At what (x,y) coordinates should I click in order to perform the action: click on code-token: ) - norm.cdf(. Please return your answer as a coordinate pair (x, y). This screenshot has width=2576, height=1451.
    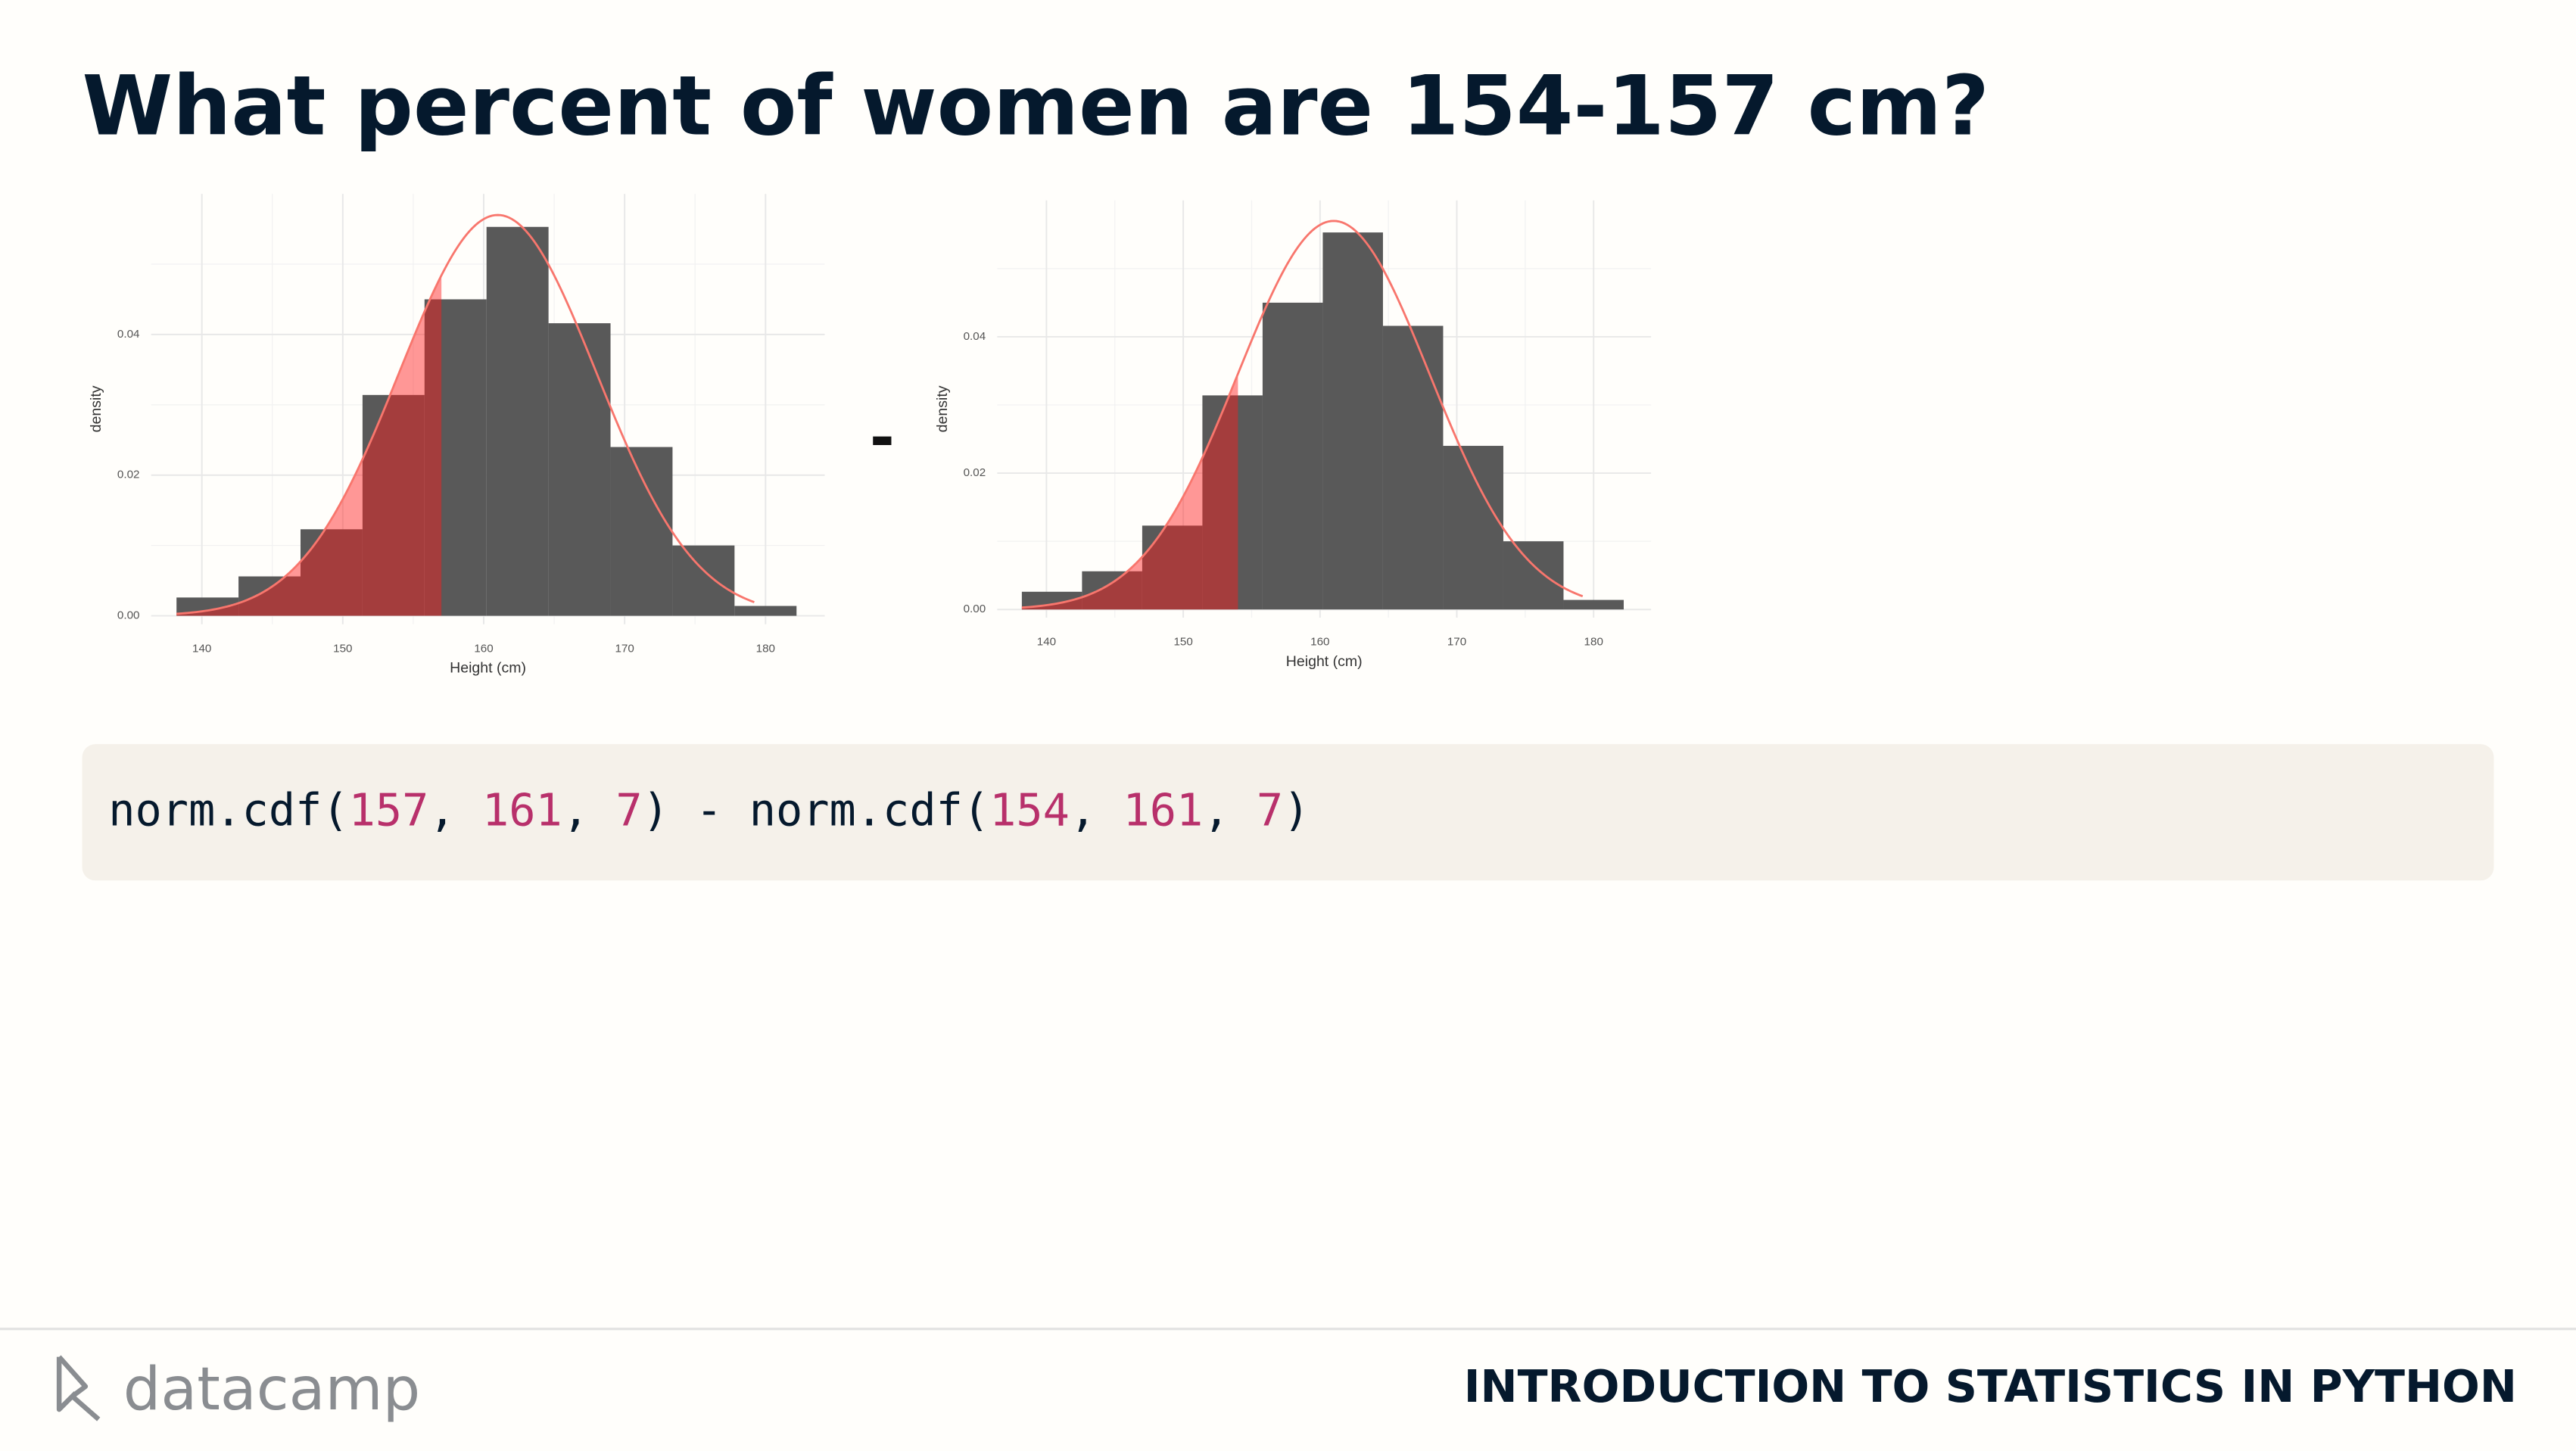
    Looking at the image, I should click on (816, 810).